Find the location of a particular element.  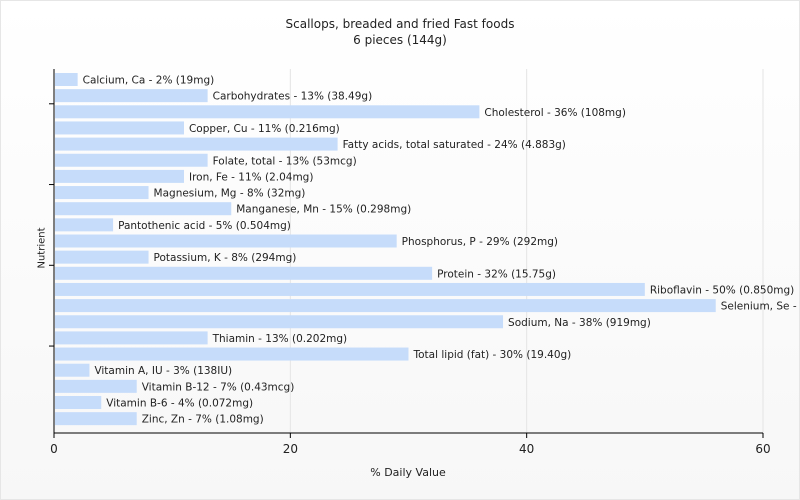

x-tick-label: 60 is located at coordinates (762, 449).